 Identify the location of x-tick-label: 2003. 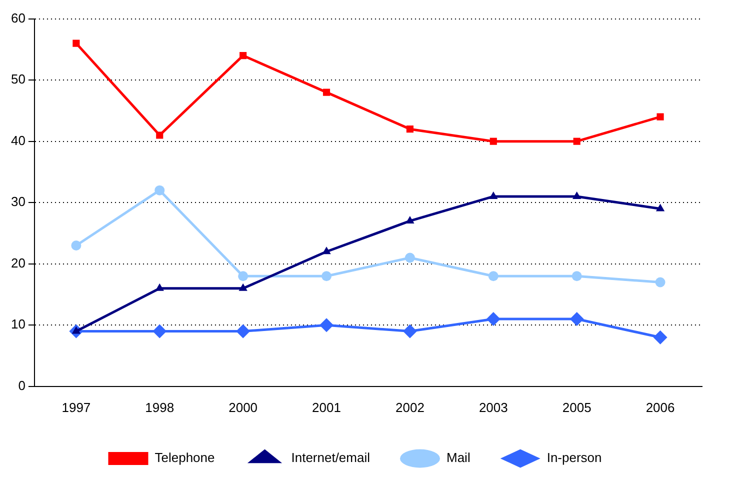
(493, 407).